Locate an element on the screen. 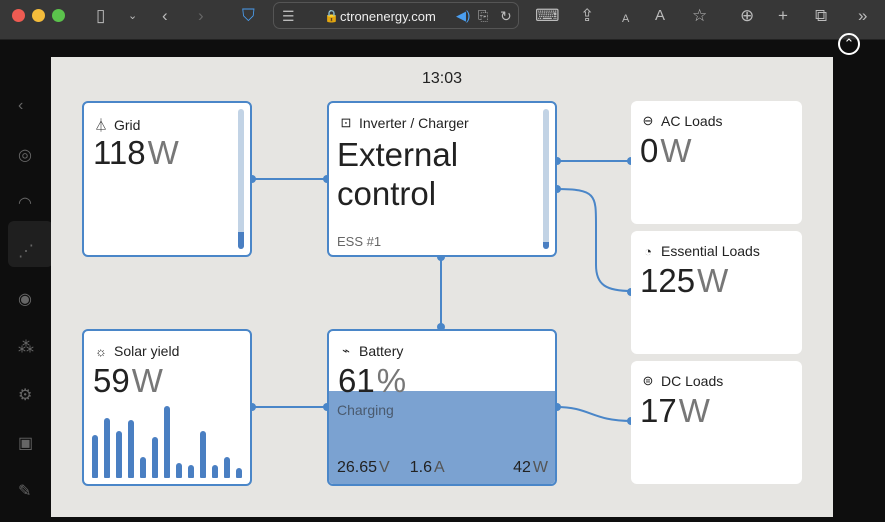  battery-voltage-unit: V is located at coordinates (384, 467).